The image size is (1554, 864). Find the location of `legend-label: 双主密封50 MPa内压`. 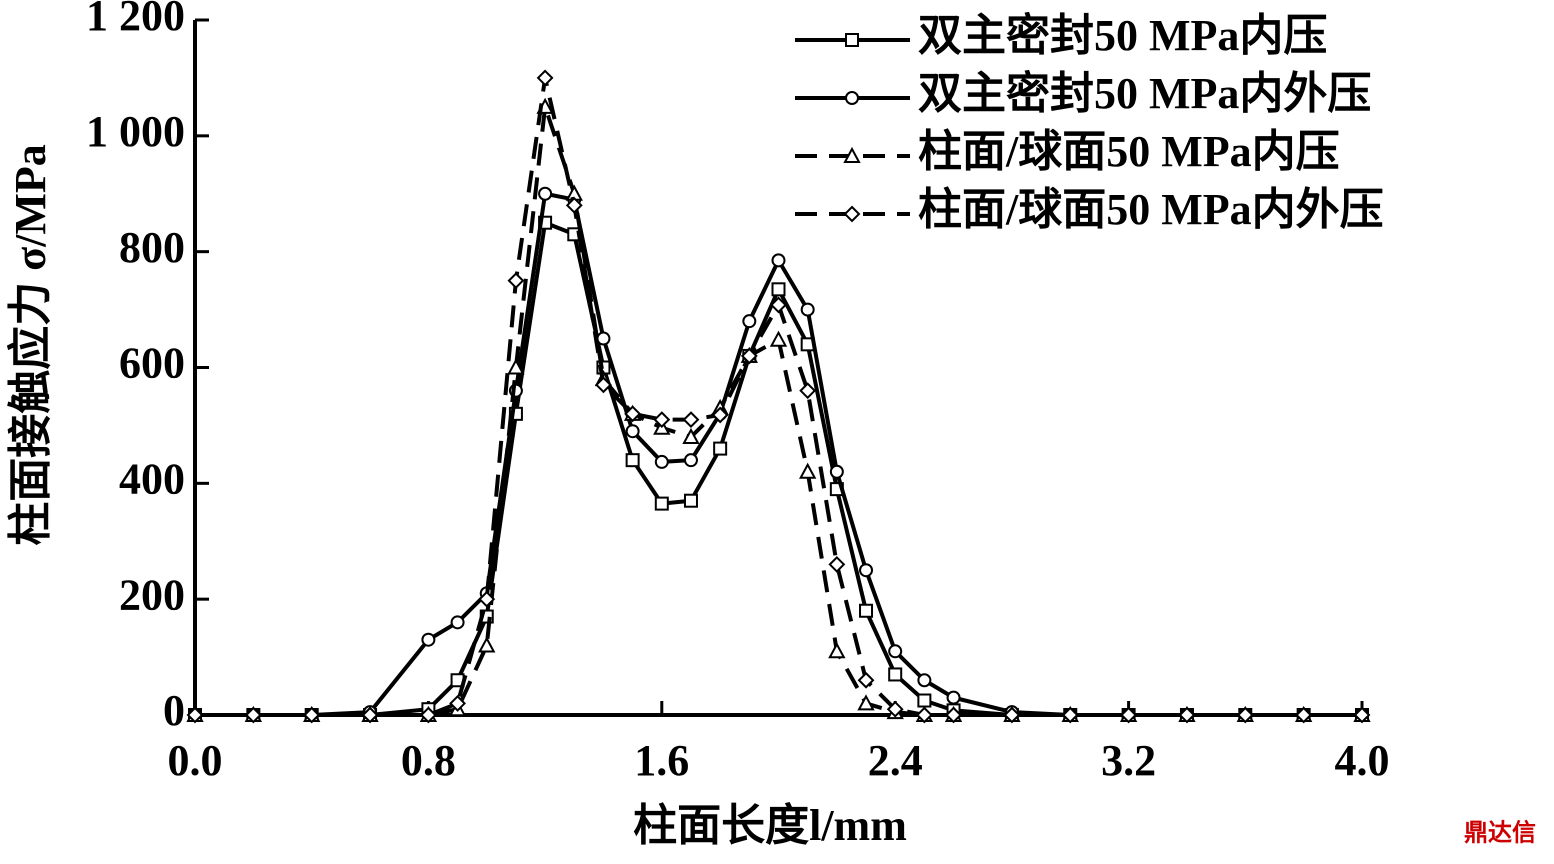

legend-label: 双主密封50 MPa内压 is located at coordinates (1122, 35).